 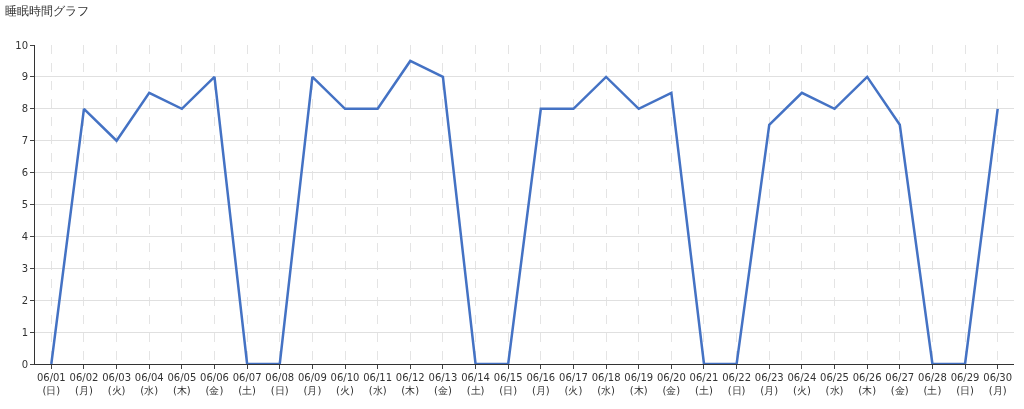 What do you see at coordinates (47, 10) in the screenshot?
I see `chart-title: 睡眠時間グラフ` at bounding box center [47, 10].